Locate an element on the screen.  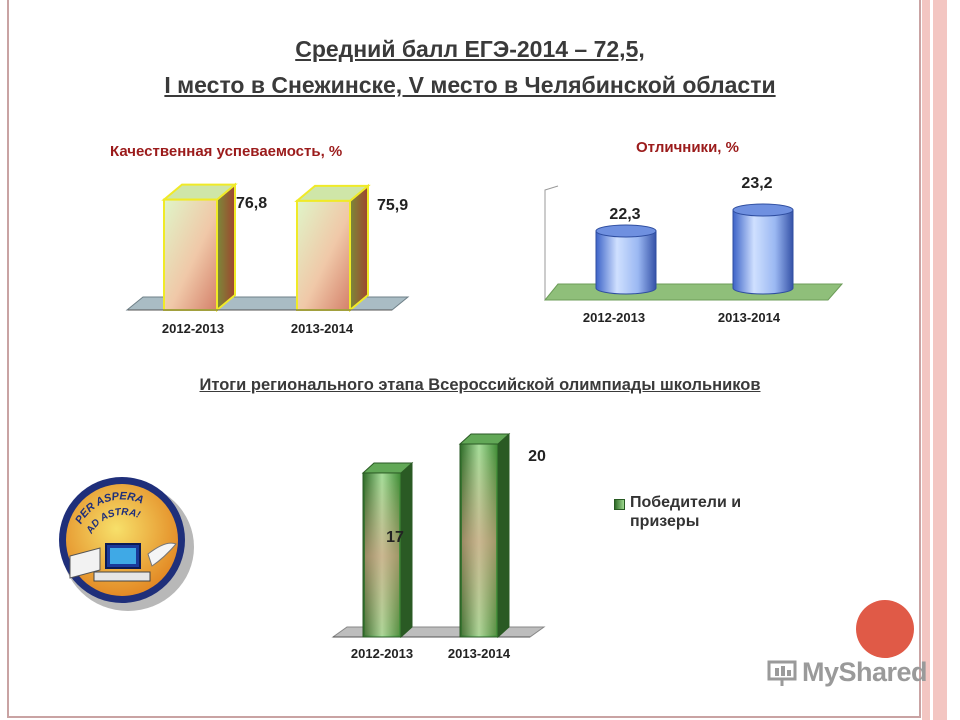
watermark: MyShared is located at coordinates (847, 672).